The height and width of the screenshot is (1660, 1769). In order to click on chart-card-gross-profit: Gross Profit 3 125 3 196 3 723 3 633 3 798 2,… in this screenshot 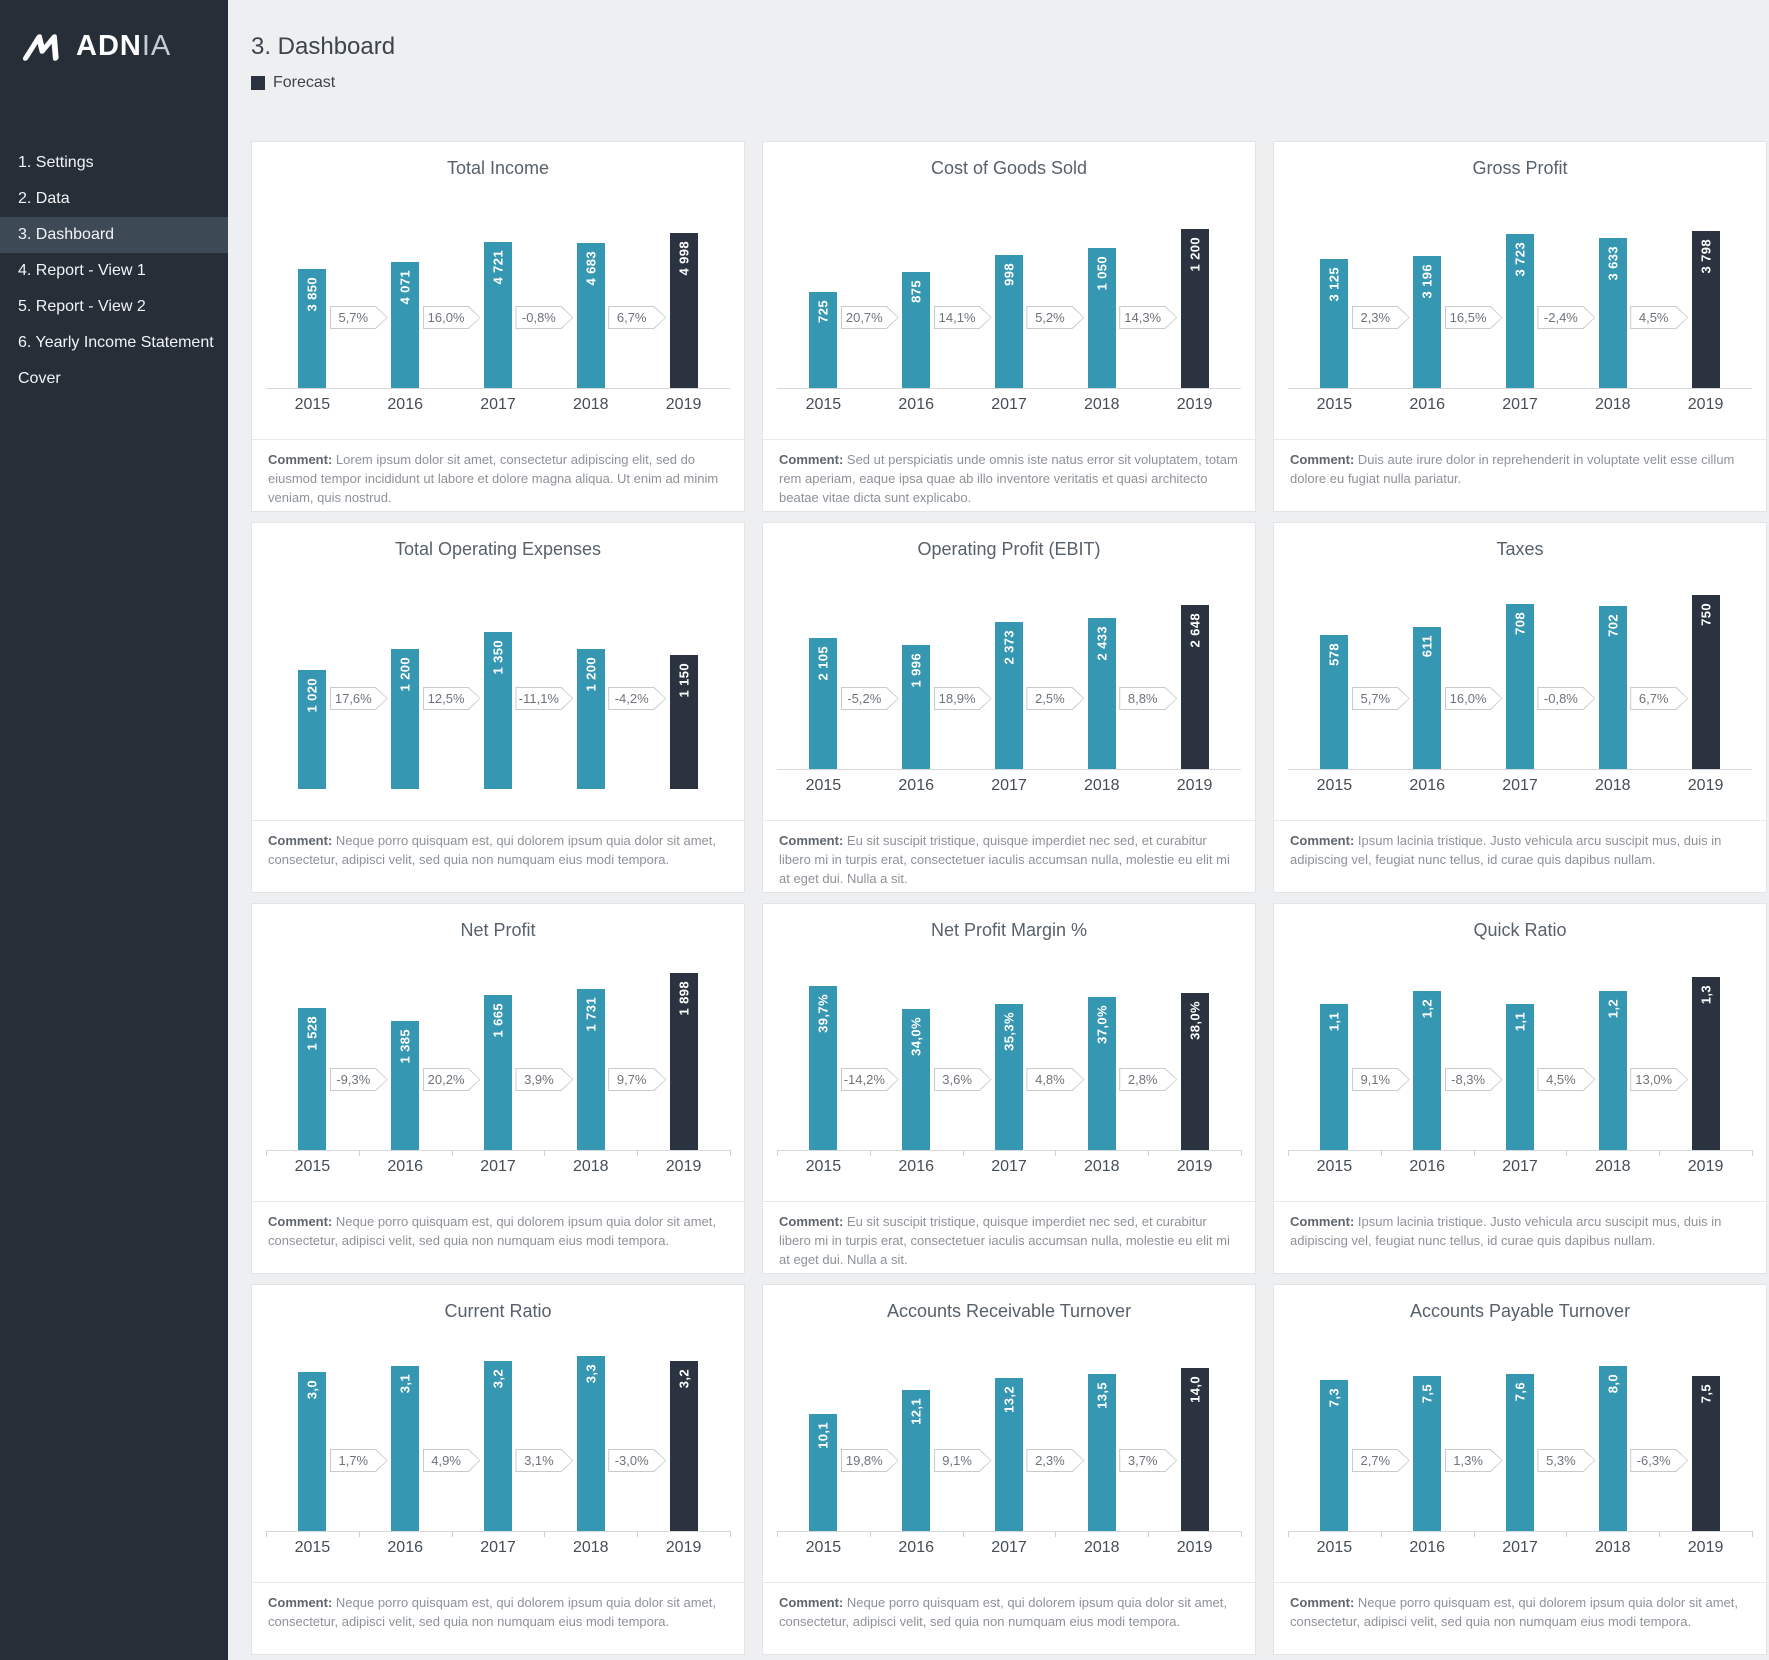, I will do `click(1520, 326)`.